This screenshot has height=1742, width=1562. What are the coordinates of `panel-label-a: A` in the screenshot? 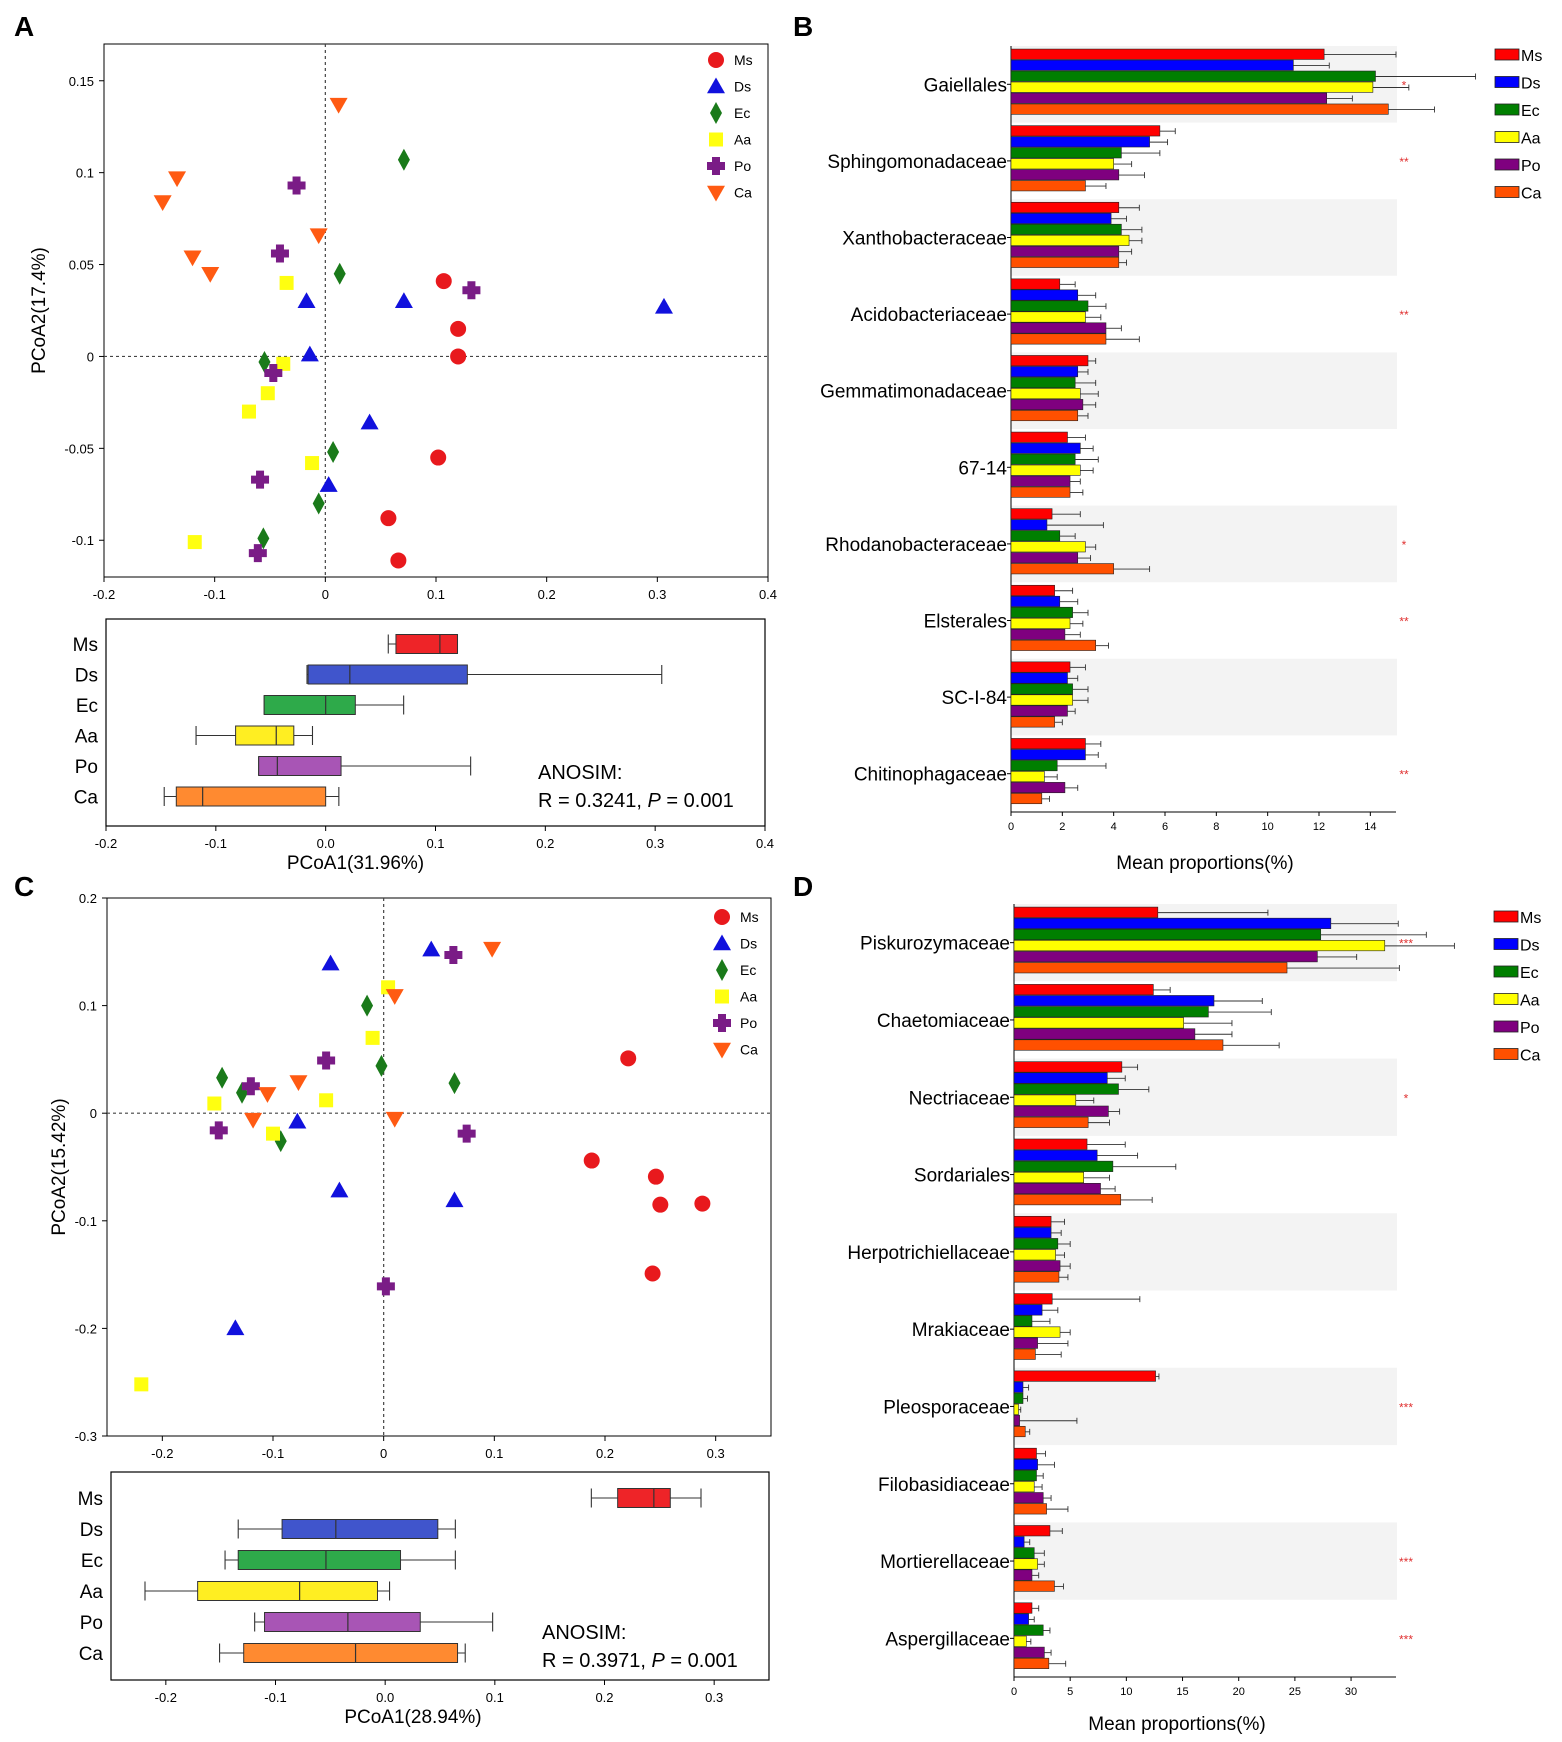 It's located at (24, 26).